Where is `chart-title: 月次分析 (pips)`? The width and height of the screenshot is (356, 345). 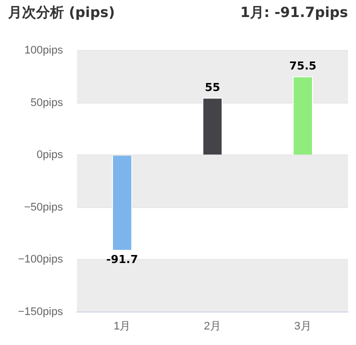
chart-title: 月次分析 (pips) is located at coordinates (61, 13).